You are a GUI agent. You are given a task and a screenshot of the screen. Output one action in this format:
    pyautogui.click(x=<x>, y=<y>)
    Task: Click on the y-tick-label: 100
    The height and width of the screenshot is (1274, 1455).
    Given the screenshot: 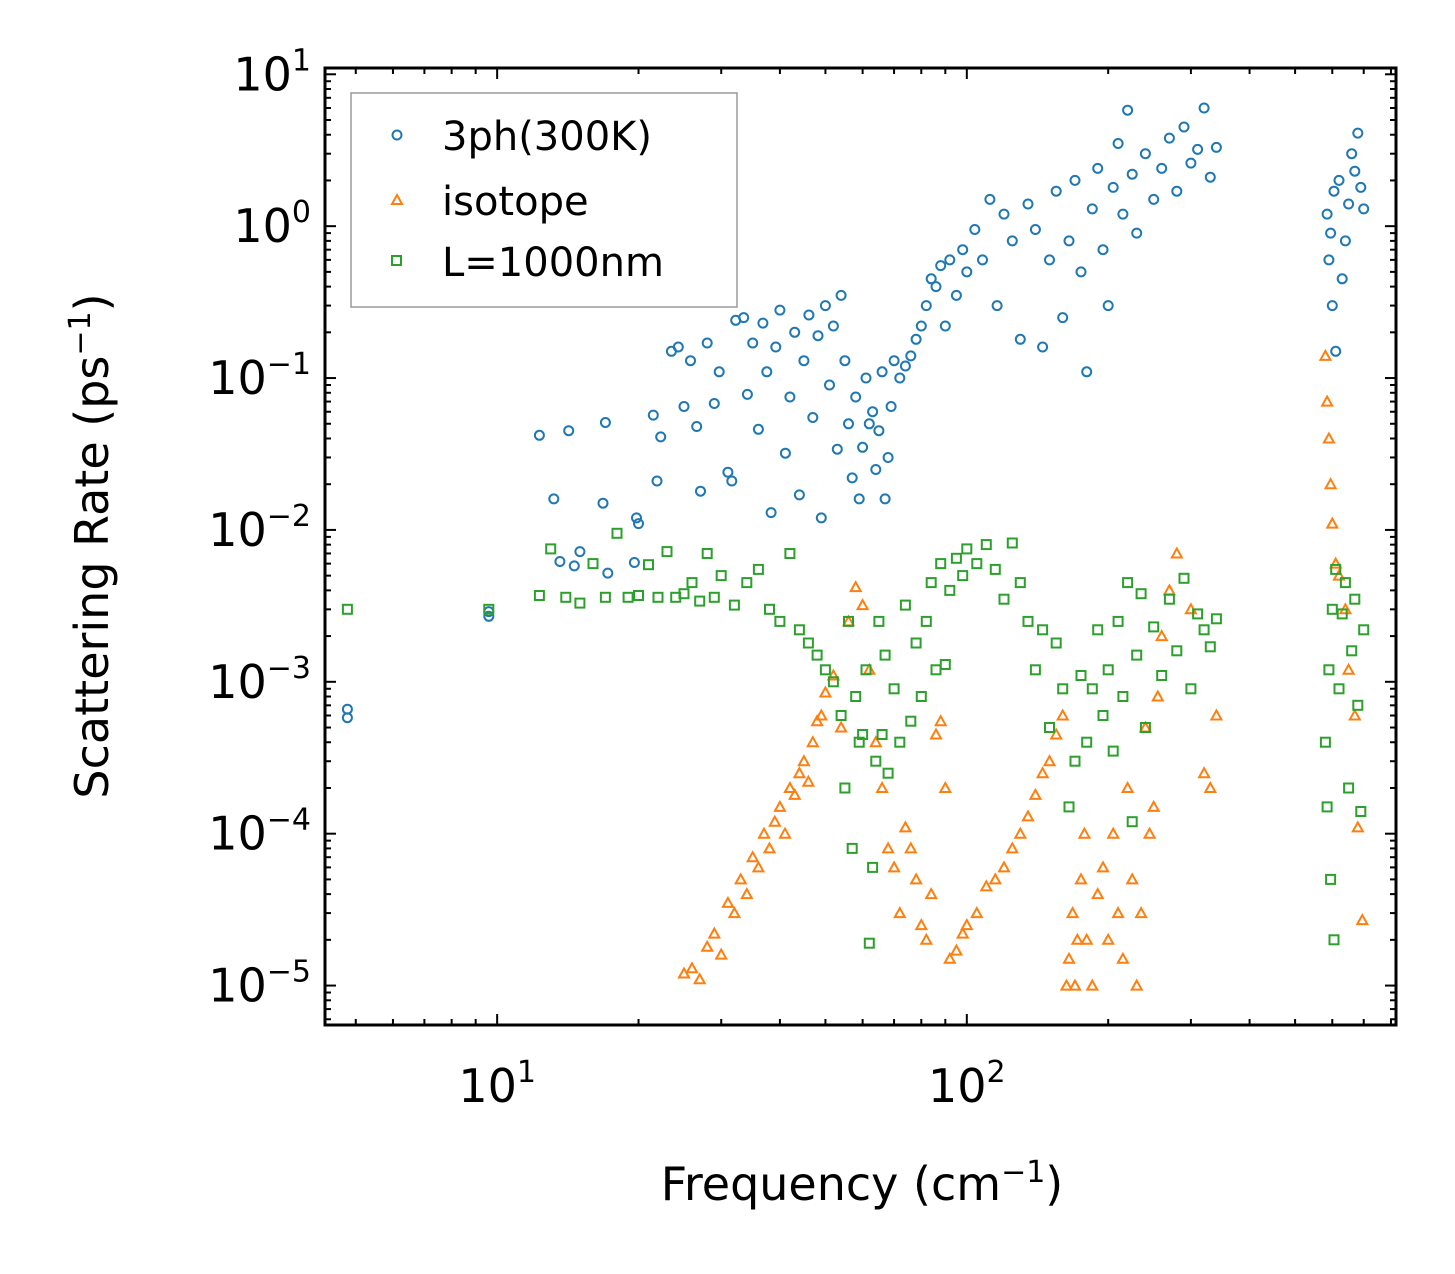 What is the action you would take?
    pyautogui.click(x=272, y=224)
    